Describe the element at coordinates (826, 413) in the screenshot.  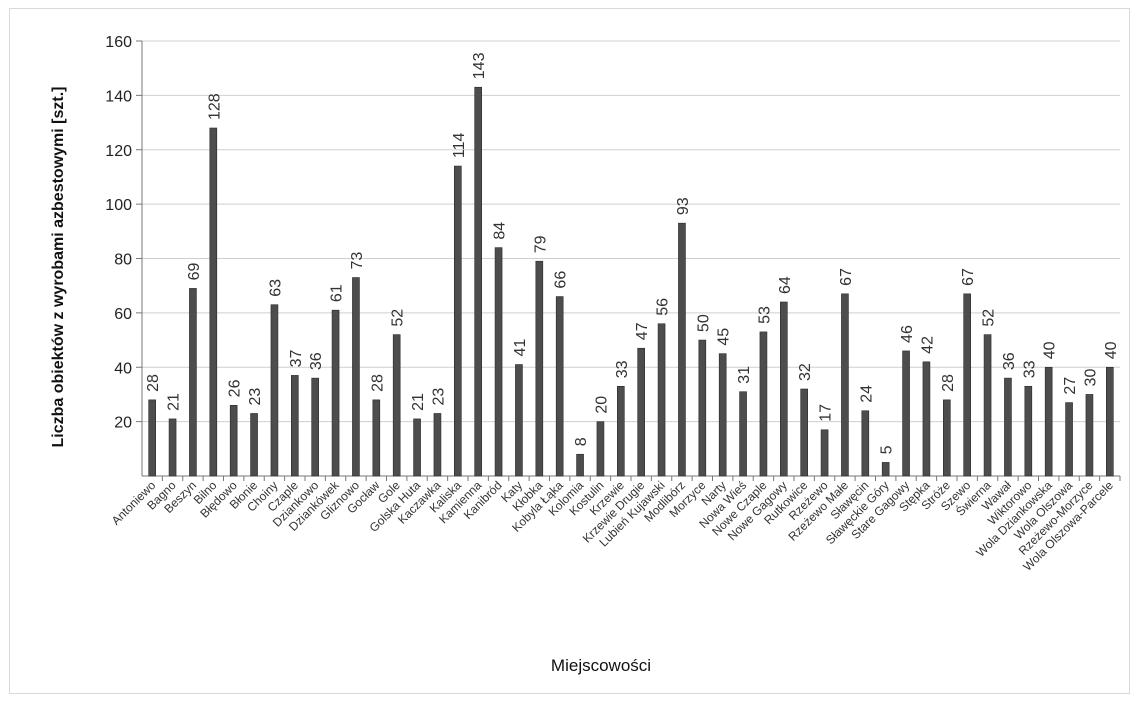
I see `data-label: 17` at that location.